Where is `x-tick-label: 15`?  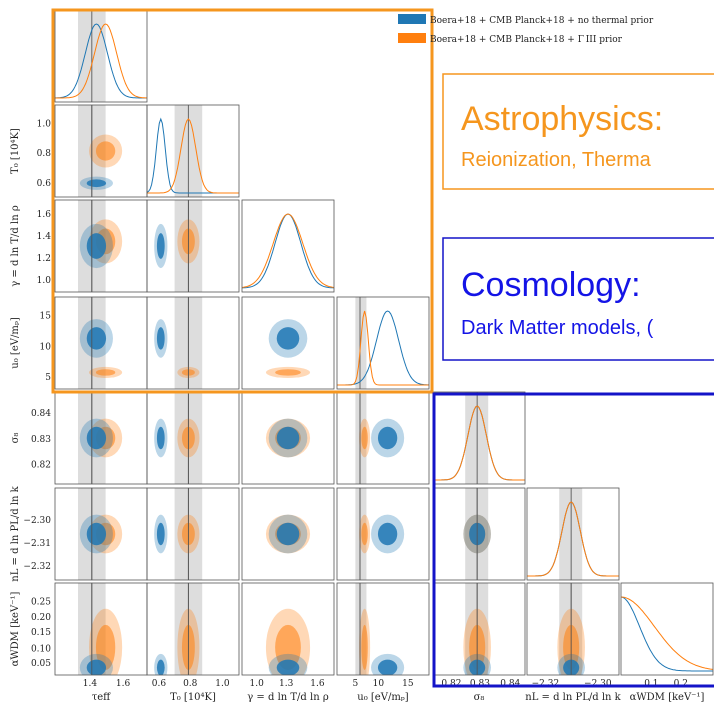 x-tick-label: 15 is located at coordinates (408, 684).